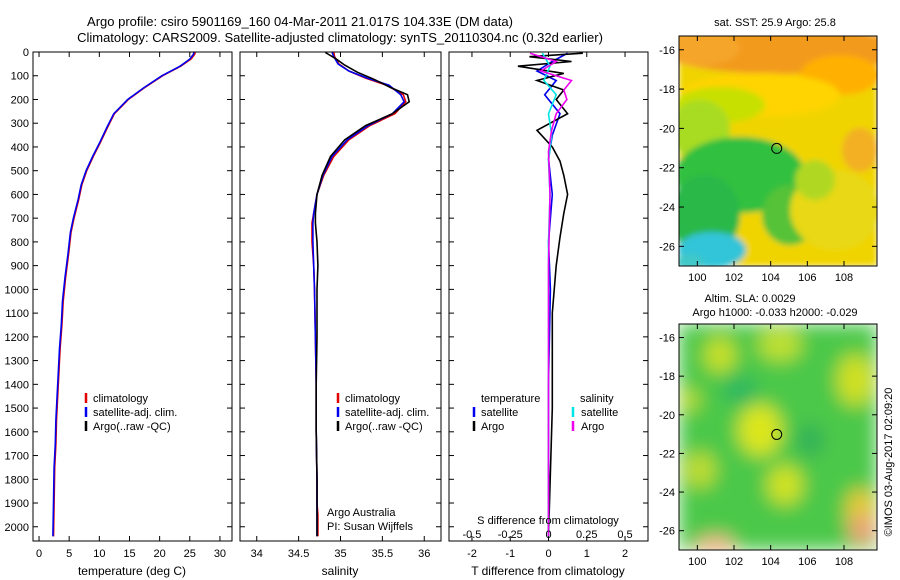  What do you see at coordinates (499, 413) in the screenshot?
I see `difference-legend-temp-label: satellite` at bounding box center [499, 413].